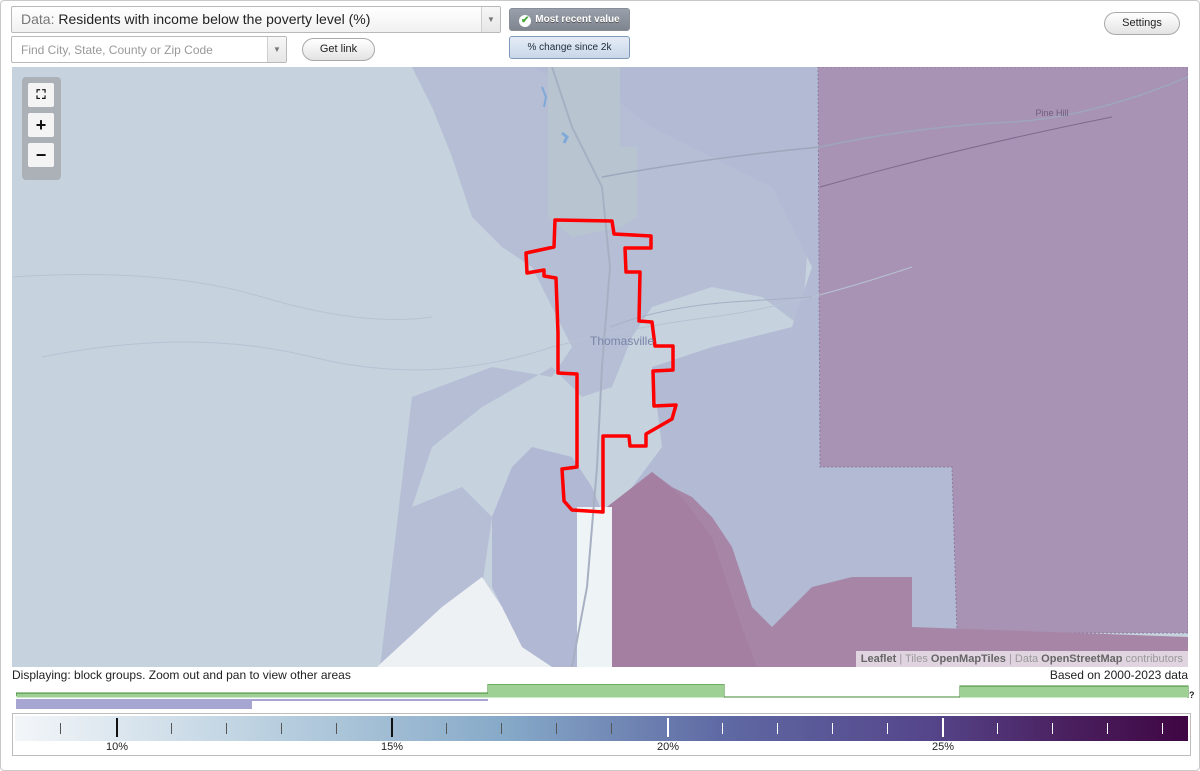 The height and width of the screenshot is (771, 1200). Describe the element at coordinates (943, 747) in the screenshot. I see `legend-label: 25%` at that location.